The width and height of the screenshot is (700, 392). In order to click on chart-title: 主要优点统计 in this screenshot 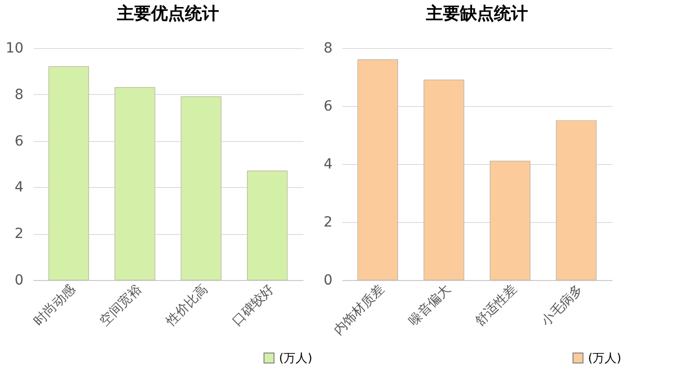, I will do `click(167, 14)`.